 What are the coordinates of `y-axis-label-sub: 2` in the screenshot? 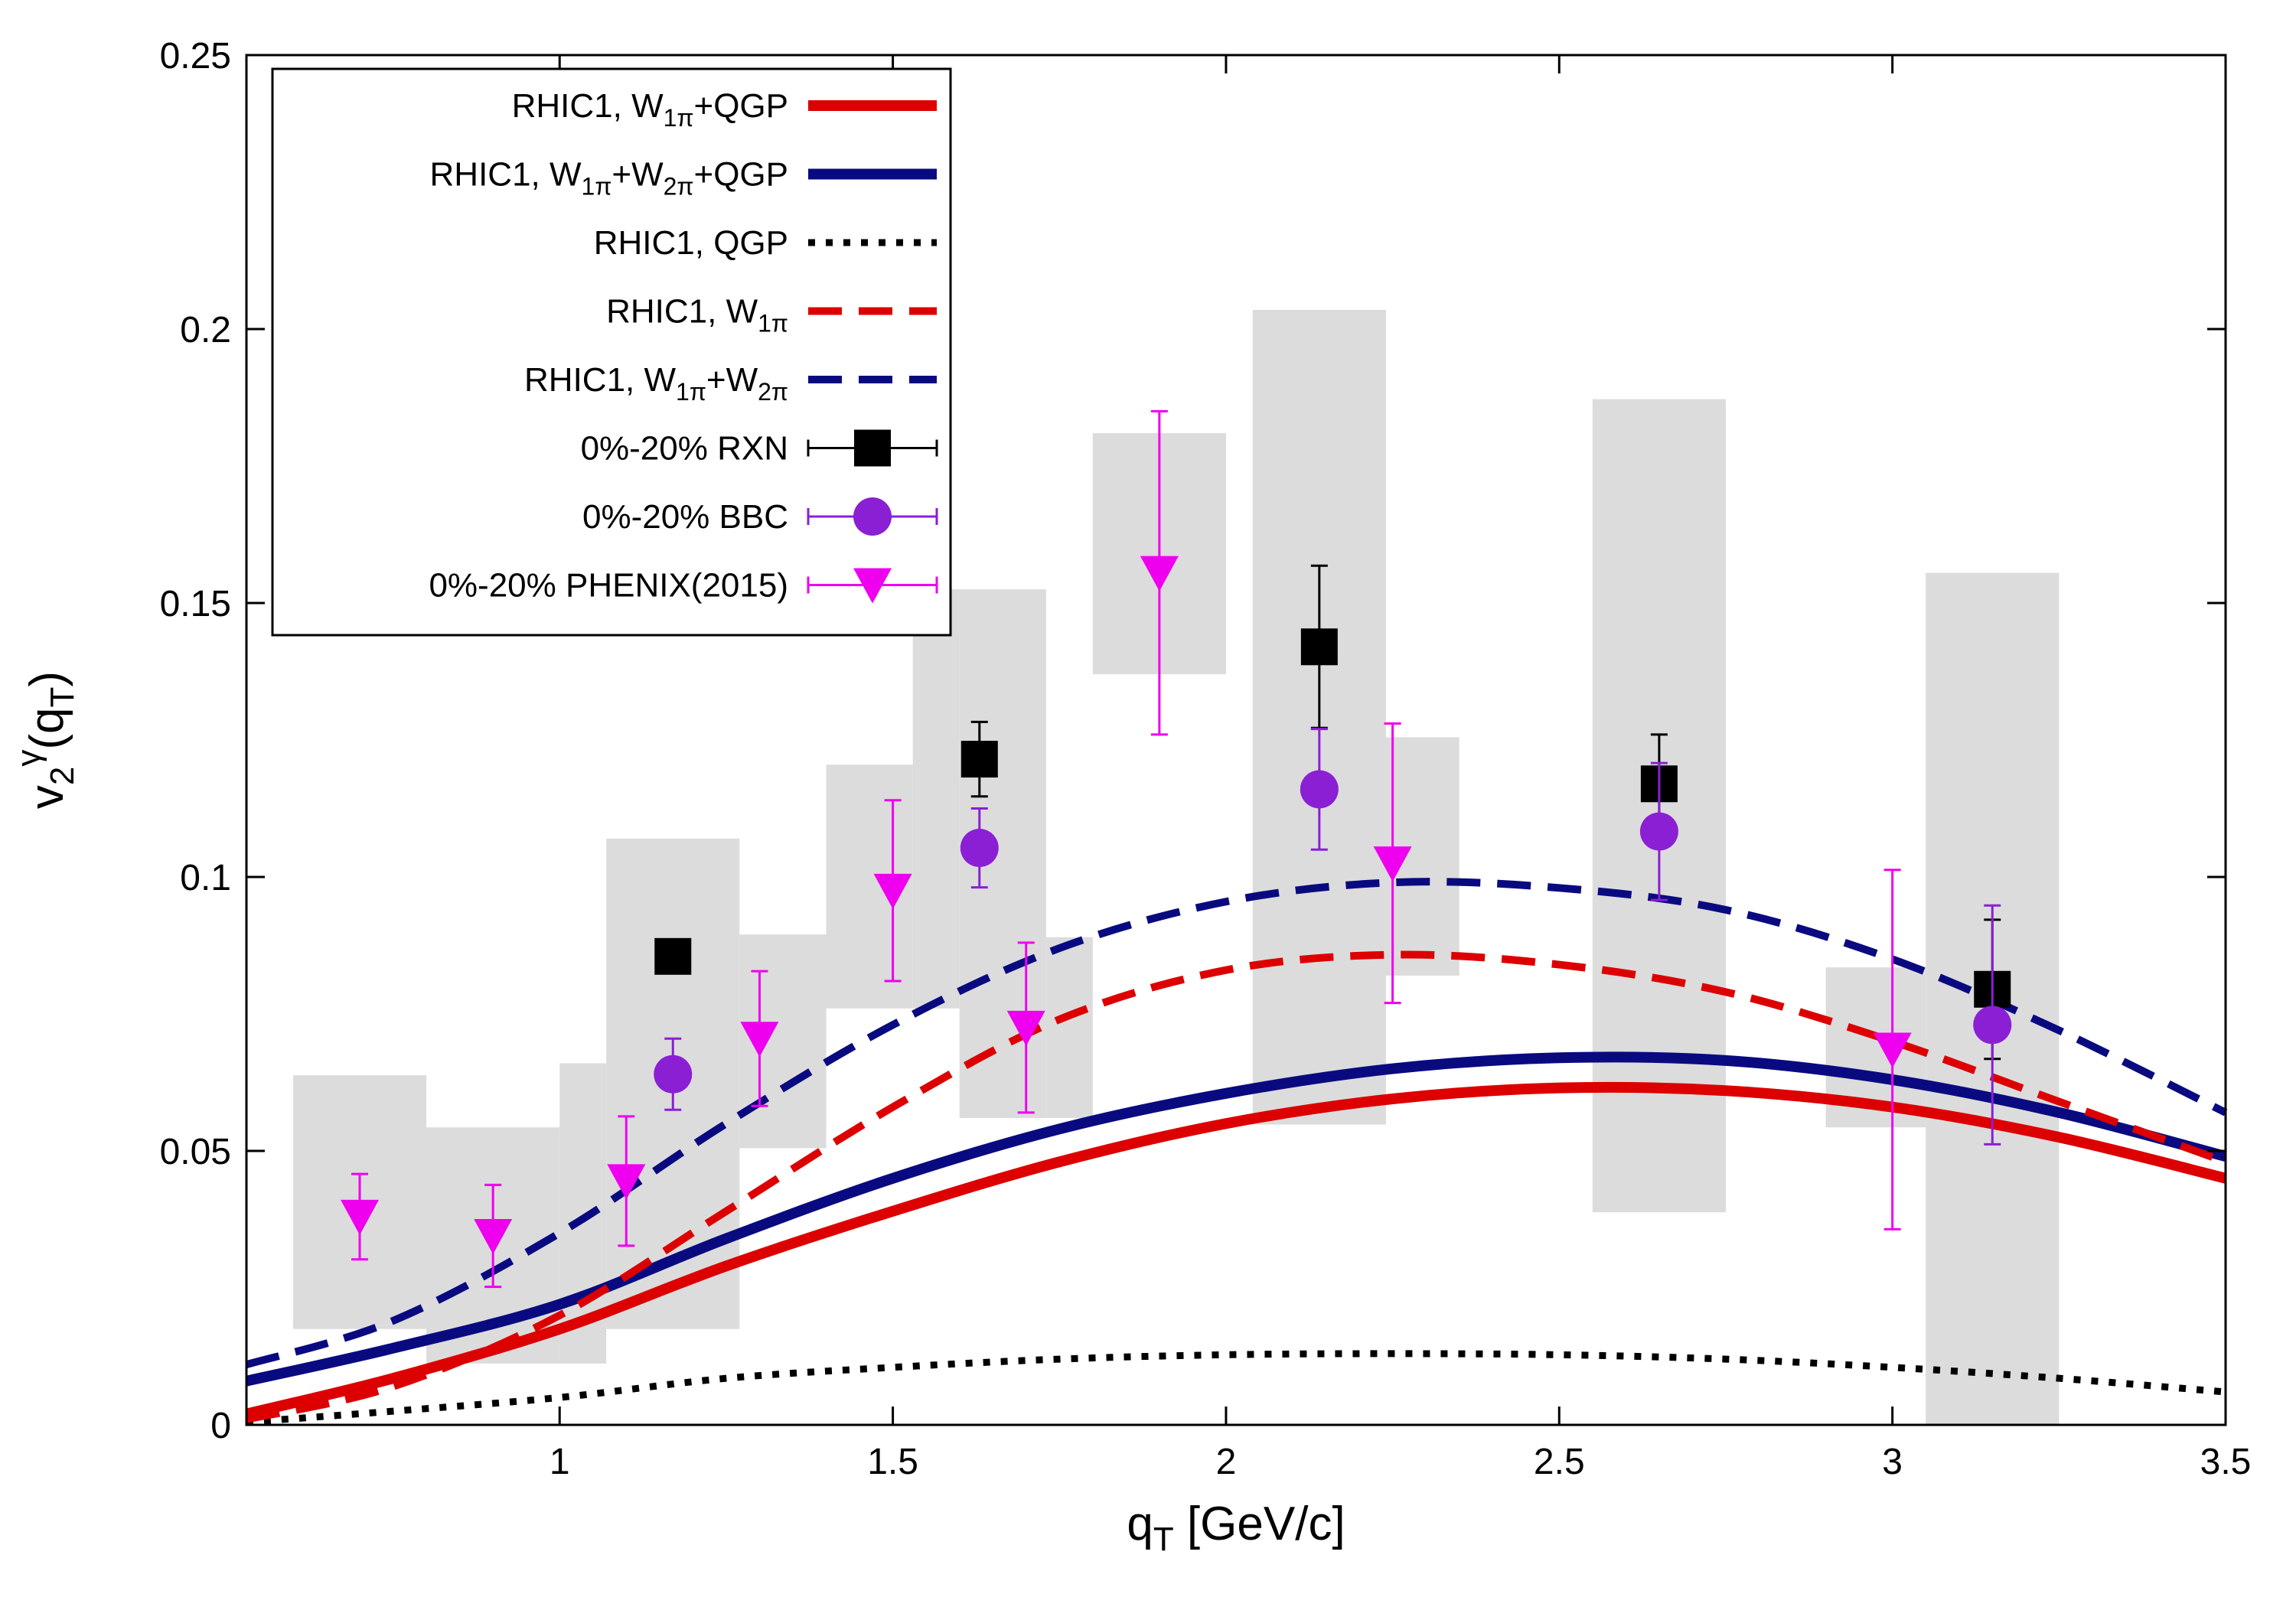 It's located at (62, 776).